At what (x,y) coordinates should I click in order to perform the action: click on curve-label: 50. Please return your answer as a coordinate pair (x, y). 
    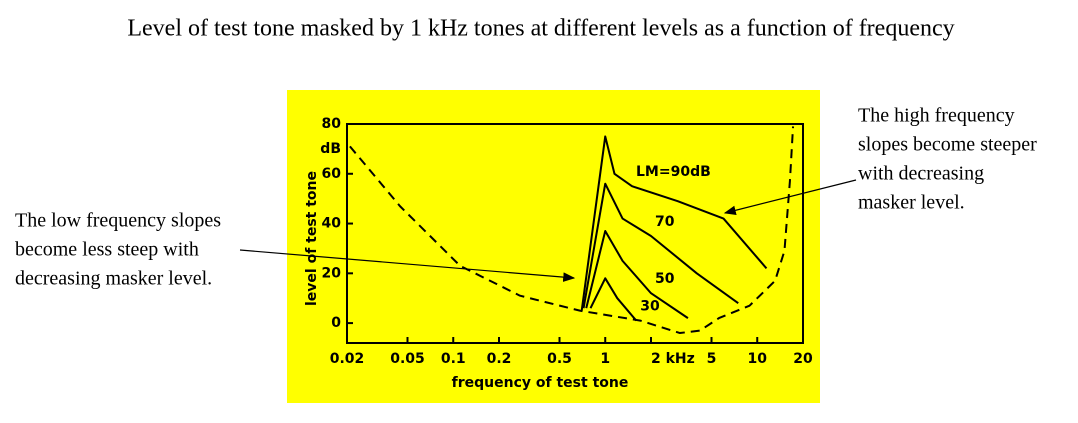
    Looking at the image, I should click on (665, 279).